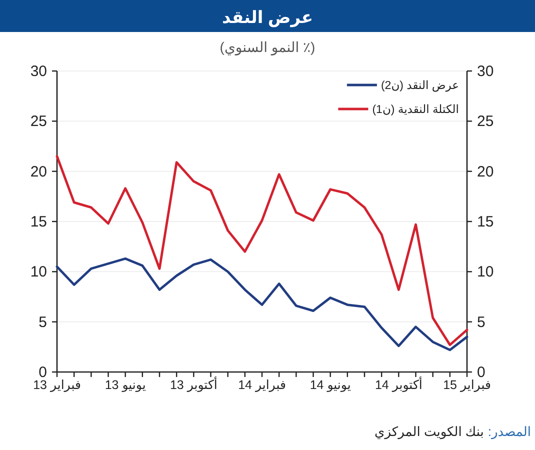 This screenshot has height=450, width=535. I want to click on x-tick-label: فبراير 15, so click(467, 385).